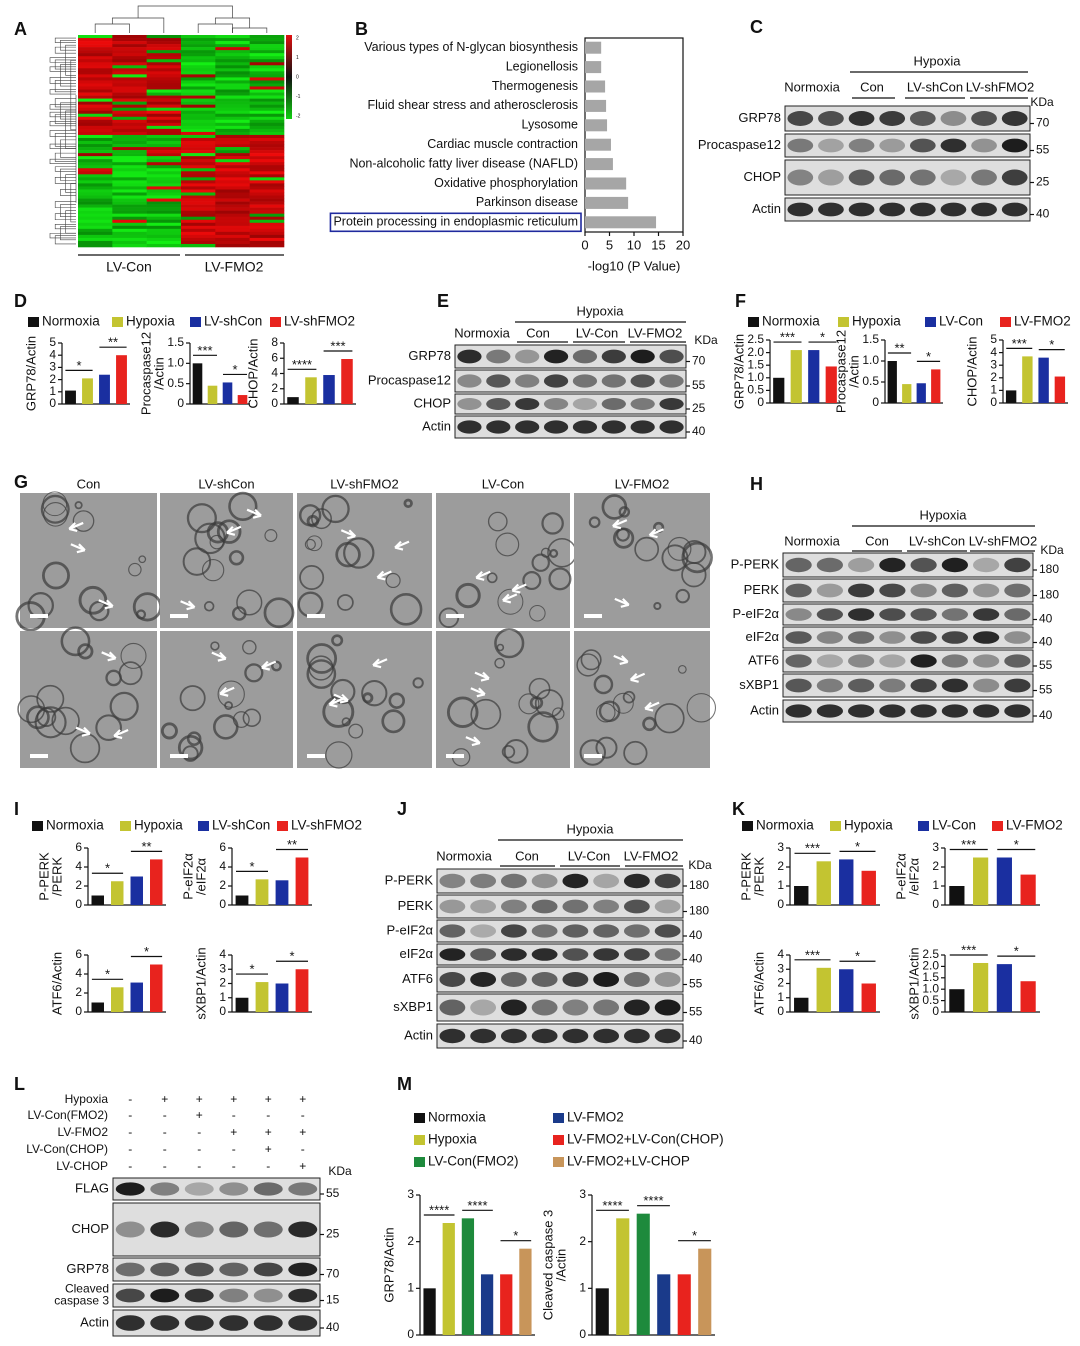 This screenshot has width=1080, height=1346. I want to click on scale-tick-label: 1, so click(297, 58).